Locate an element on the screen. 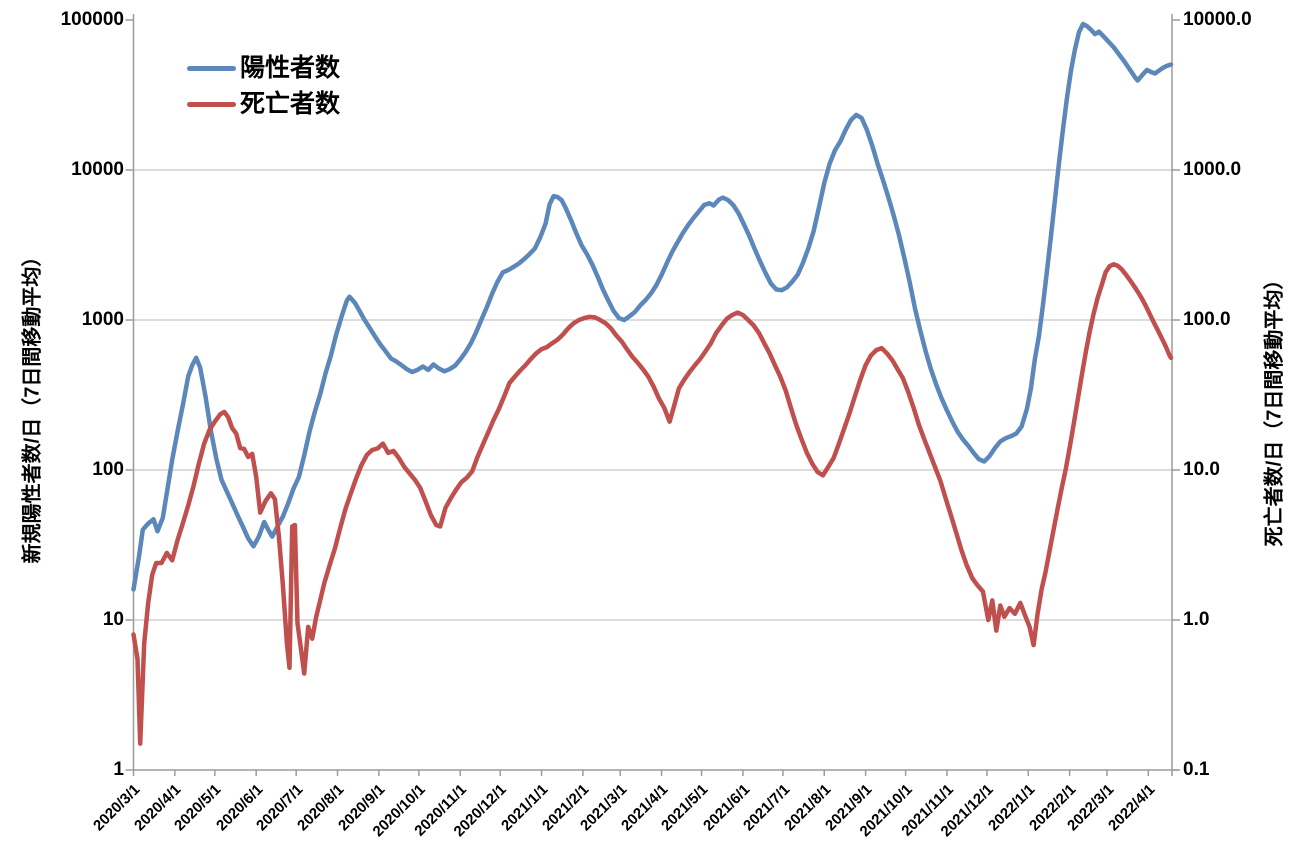  legend: 陽性者数 死亡者数 is located at coordinates (263, 86).